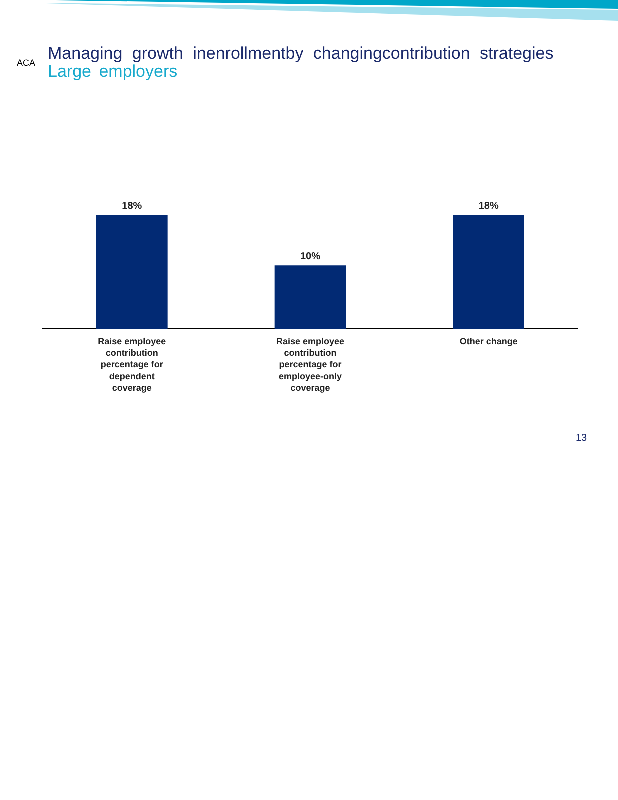 The height and width of the screenshot is (800, 618). Describe the element at coordinates (582, 438) in the screenshot. I see `text: 13` at that location.